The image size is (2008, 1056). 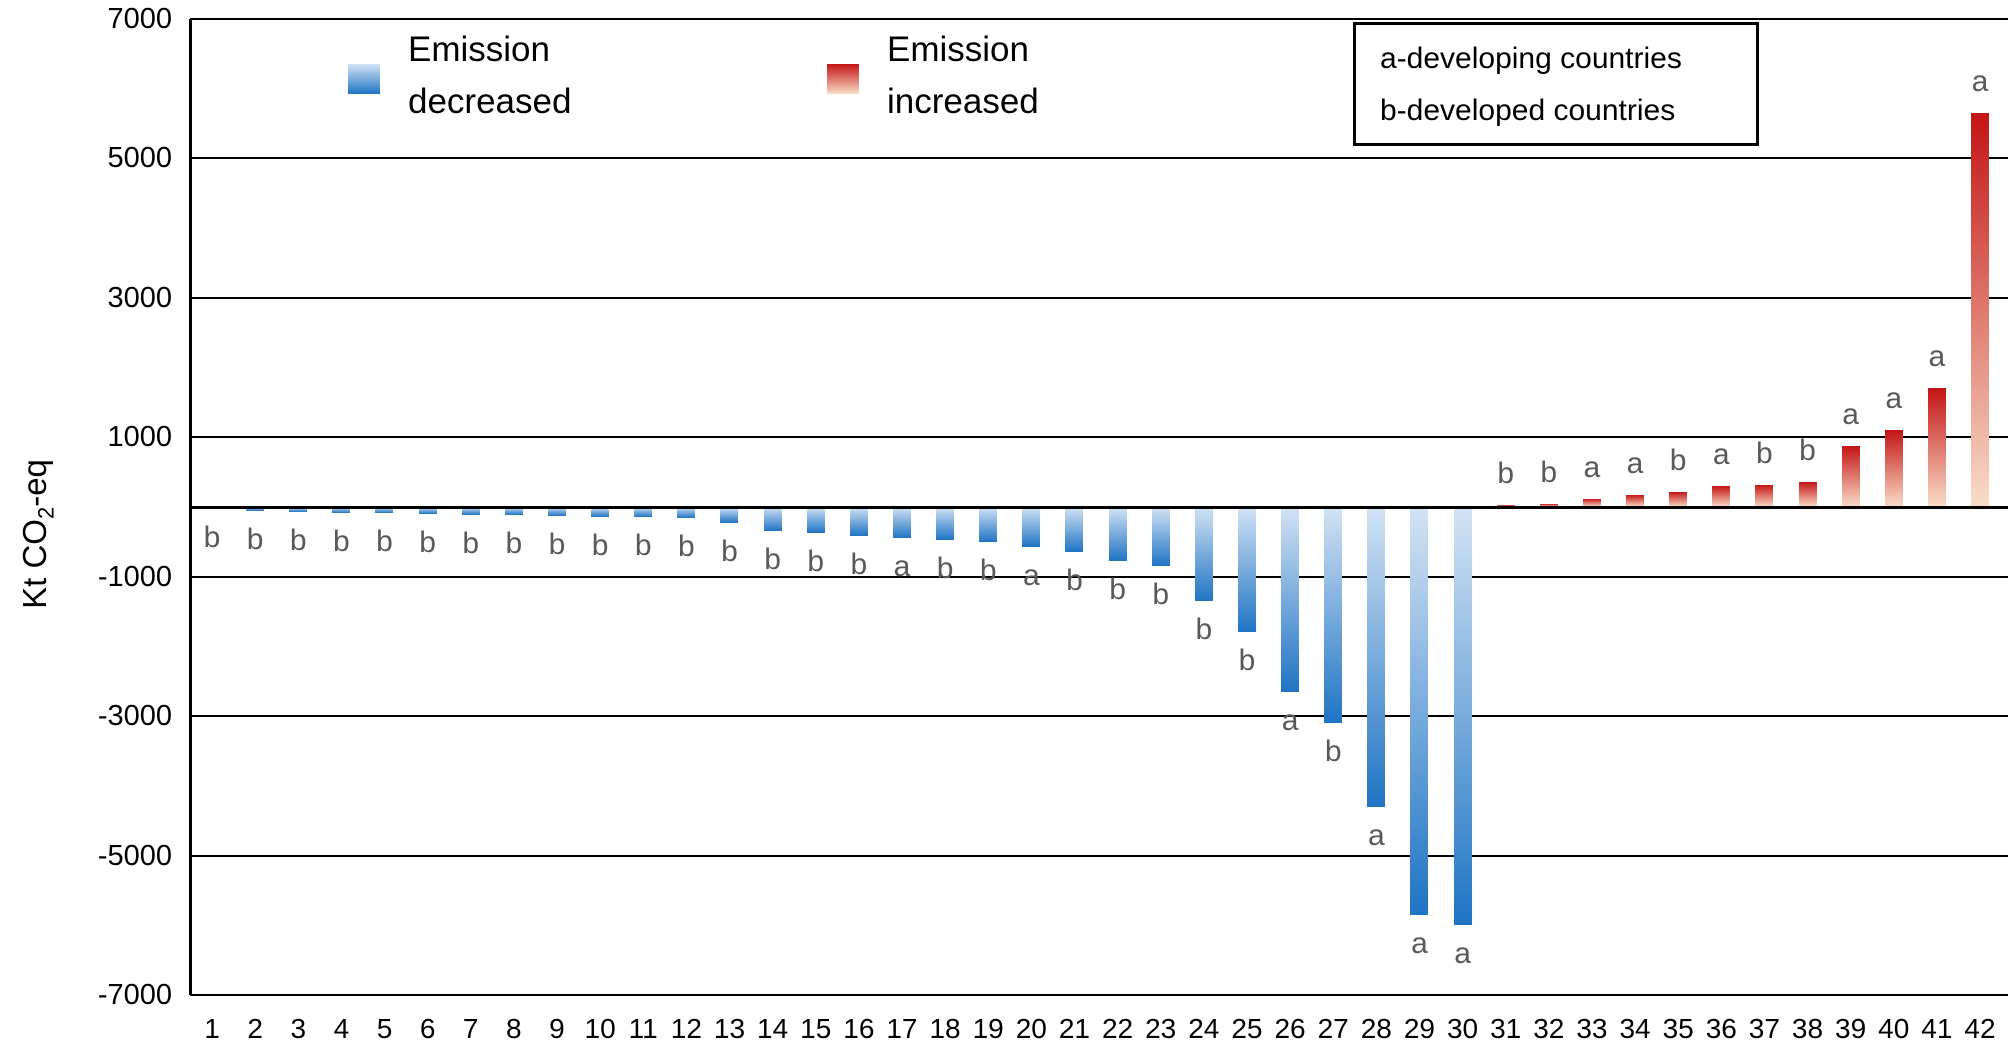 What do you see at coordinates (1117, 589) in the screenshot?
I see `bar-label-22: b` at bounding box center [1117, 589].